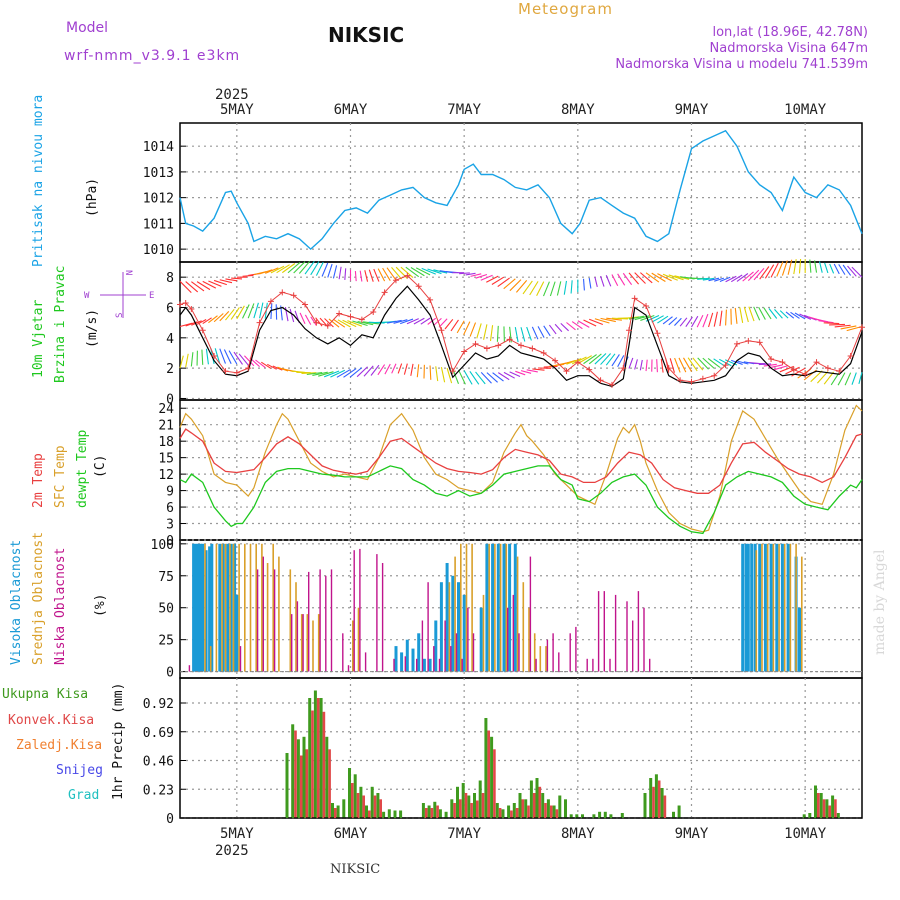 This screenshot has height=900, width=900. Describe the element at coordinates (166, 577) in the screenshot. I see `cloud-tick-label: 75` at that location.